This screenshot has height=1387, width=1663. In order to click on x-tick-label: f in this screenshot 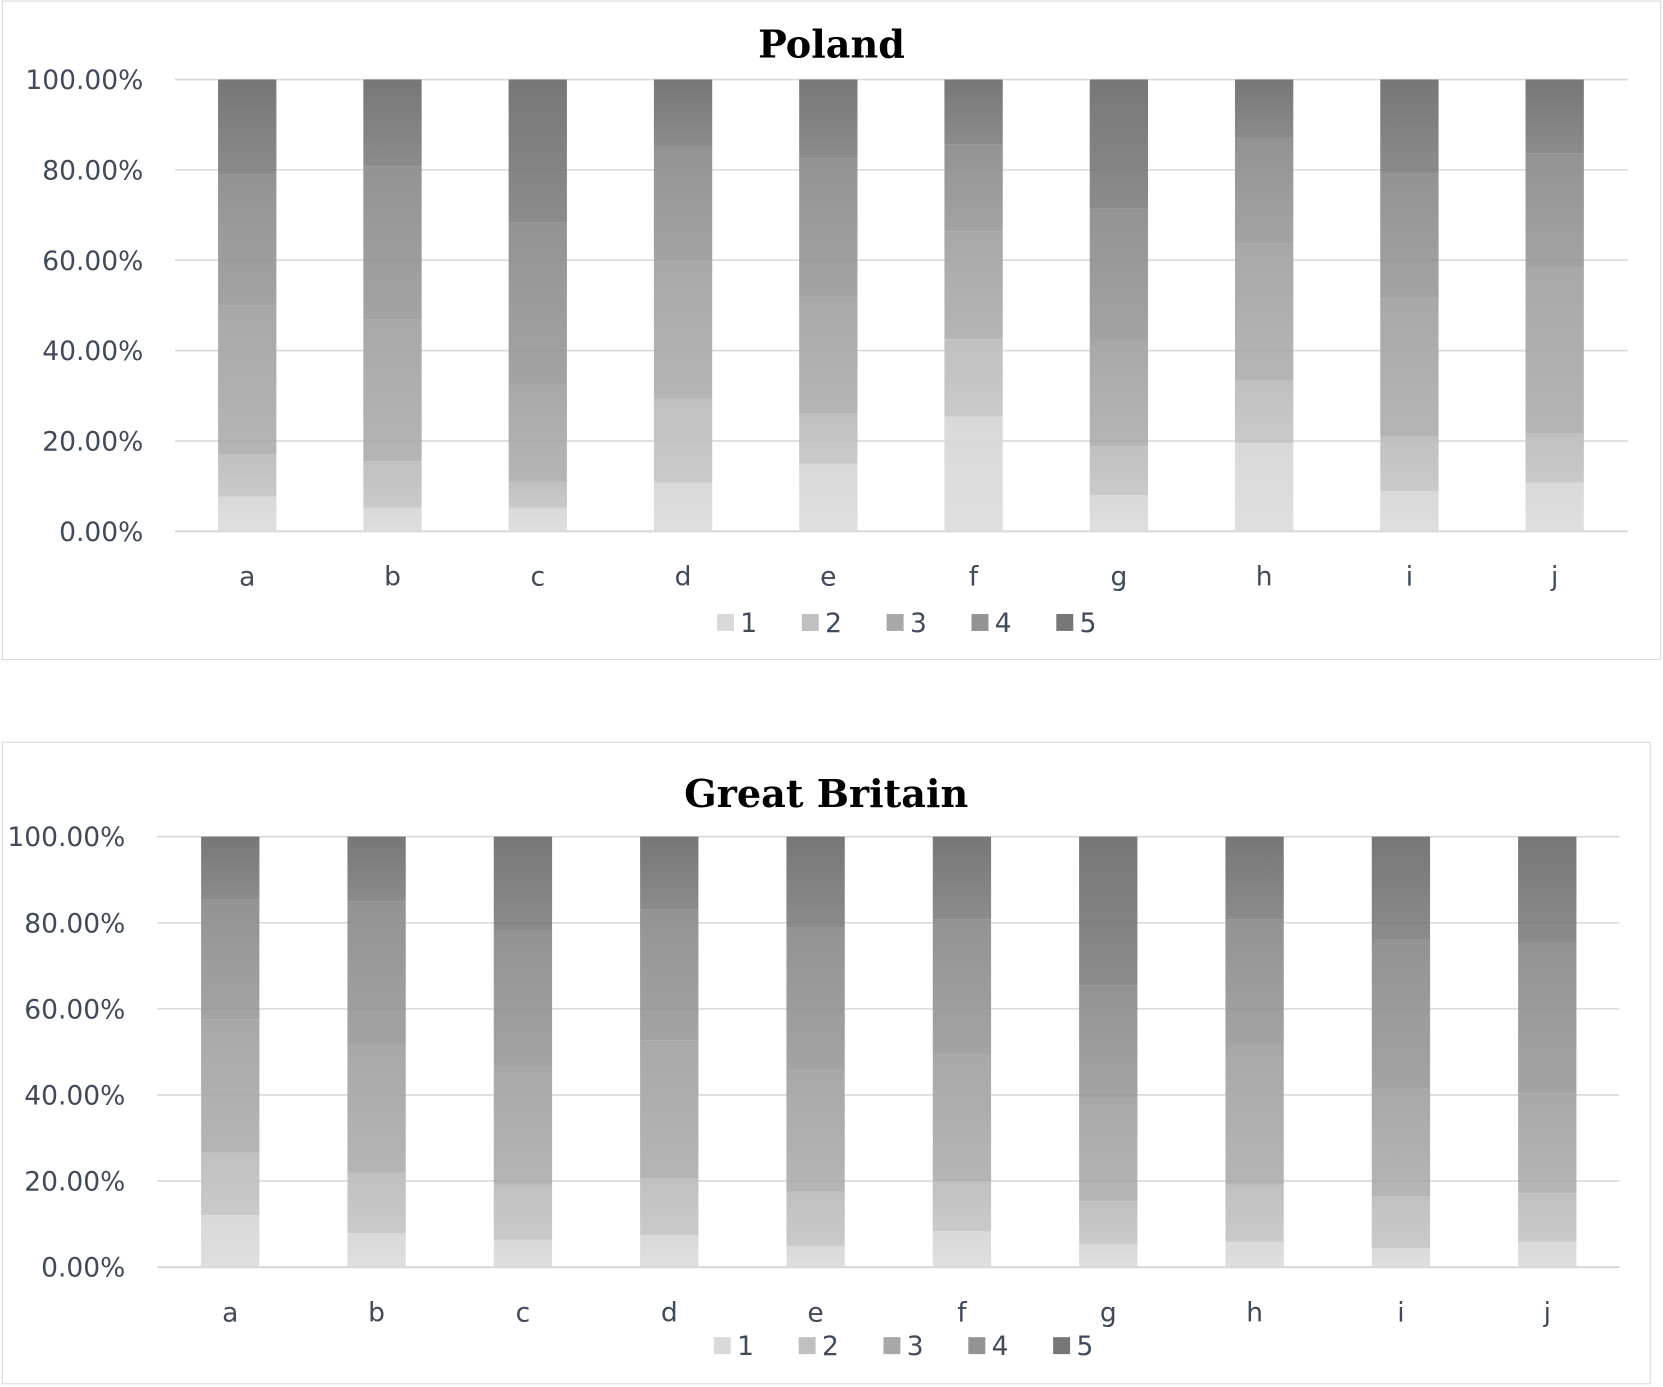, I will do `click(962, 1312)`.